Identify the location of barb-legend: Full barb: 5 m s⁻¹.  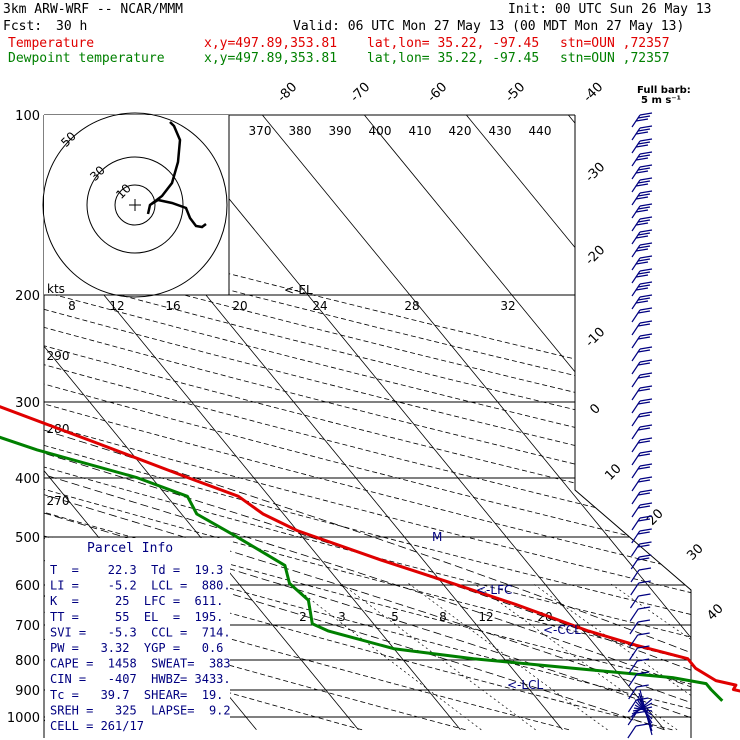
(664, 95).